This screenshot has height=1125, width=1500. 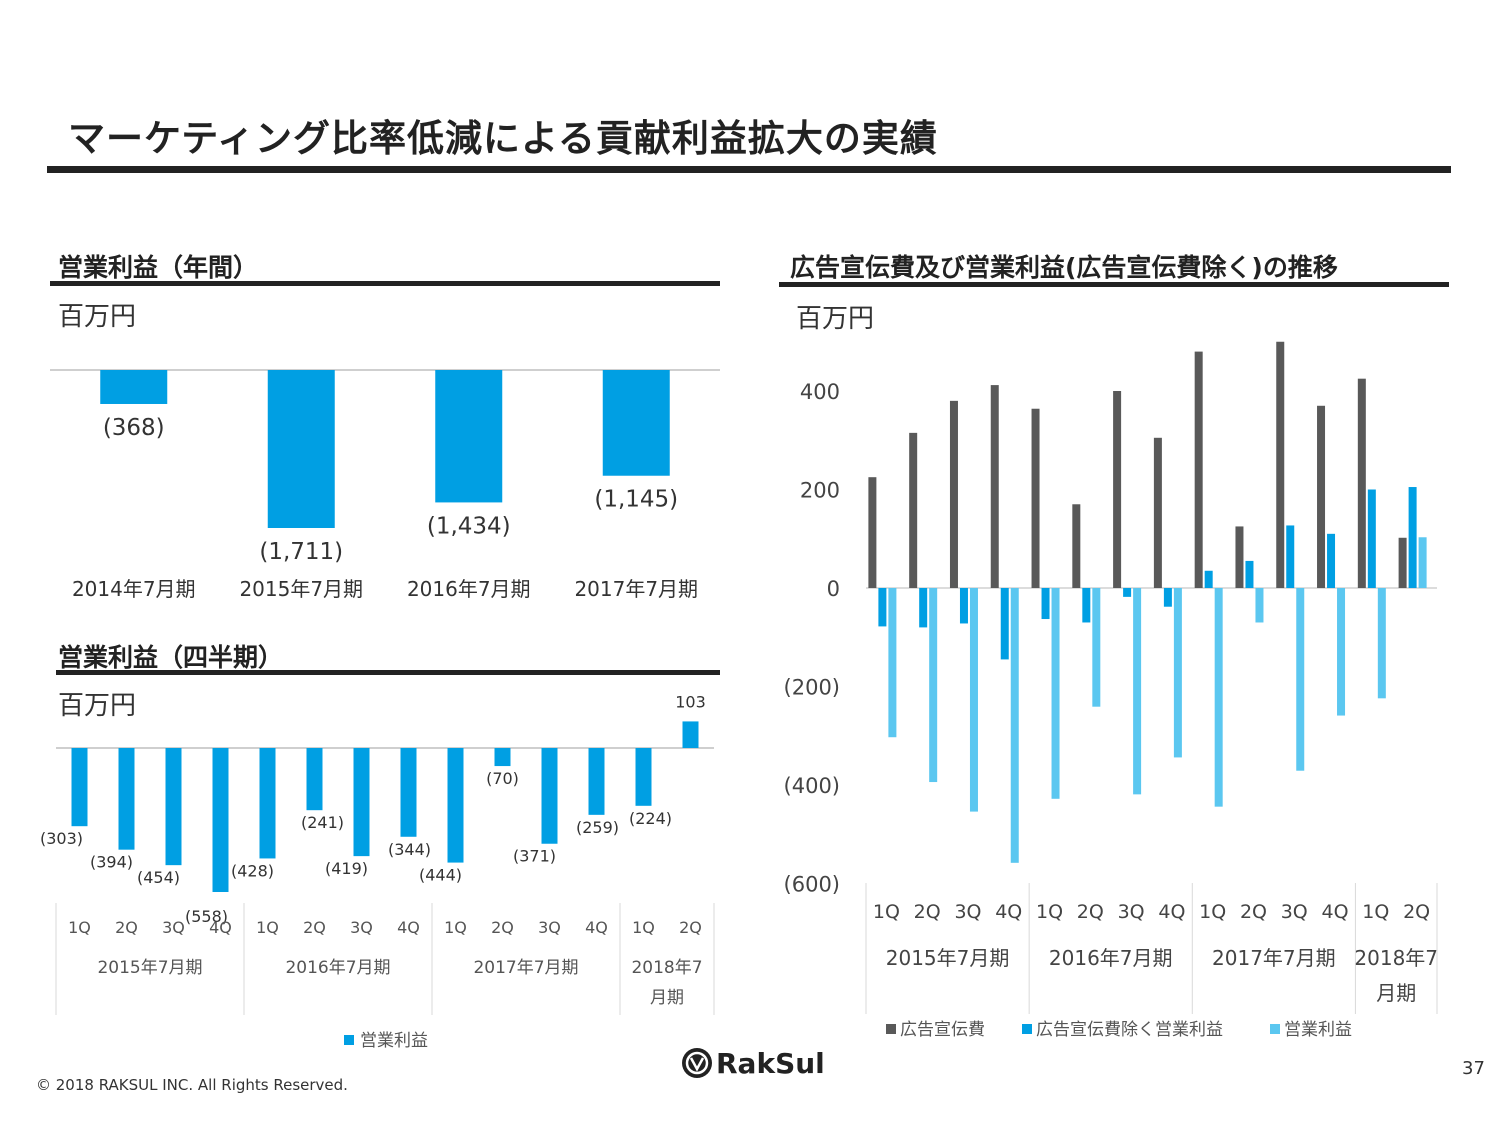 I want to click on annual-chart-title: 営業利益（年間）, so click(x=158, y=267).